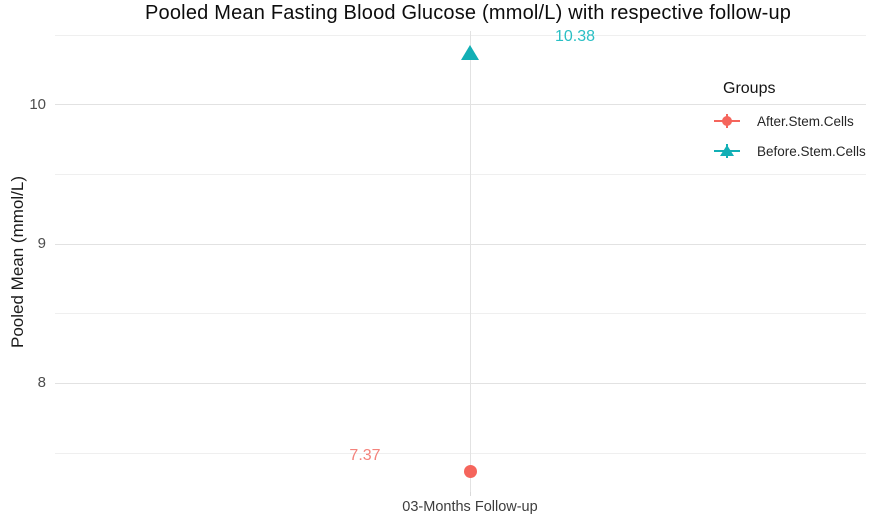 The width and height of the screenshot is (886, 522). I want to click on circle-marker-icon, so click(727, 121).